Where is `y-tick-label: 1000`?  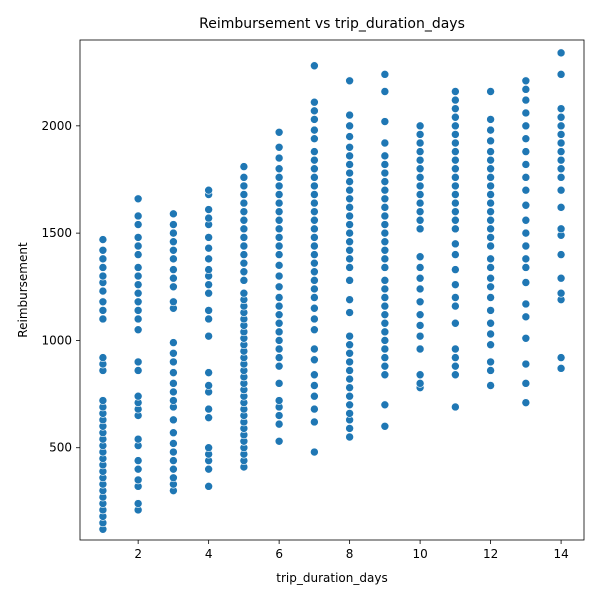 y-tick-label: 1000 is located at coordinates (56, 340).